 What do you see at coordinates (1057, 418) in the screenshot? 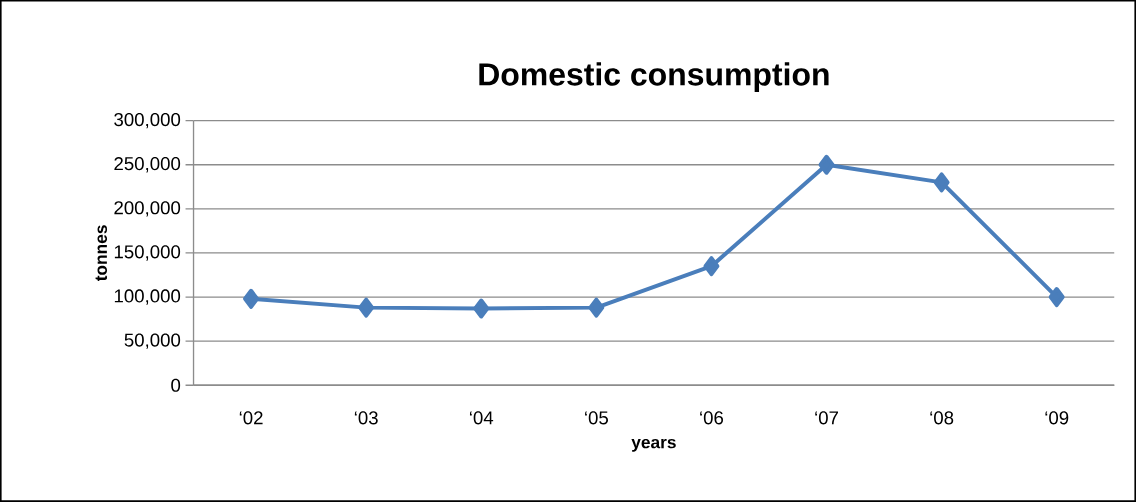
I see `x-tick-label: ‘09` at bounding box center [1057, 418].